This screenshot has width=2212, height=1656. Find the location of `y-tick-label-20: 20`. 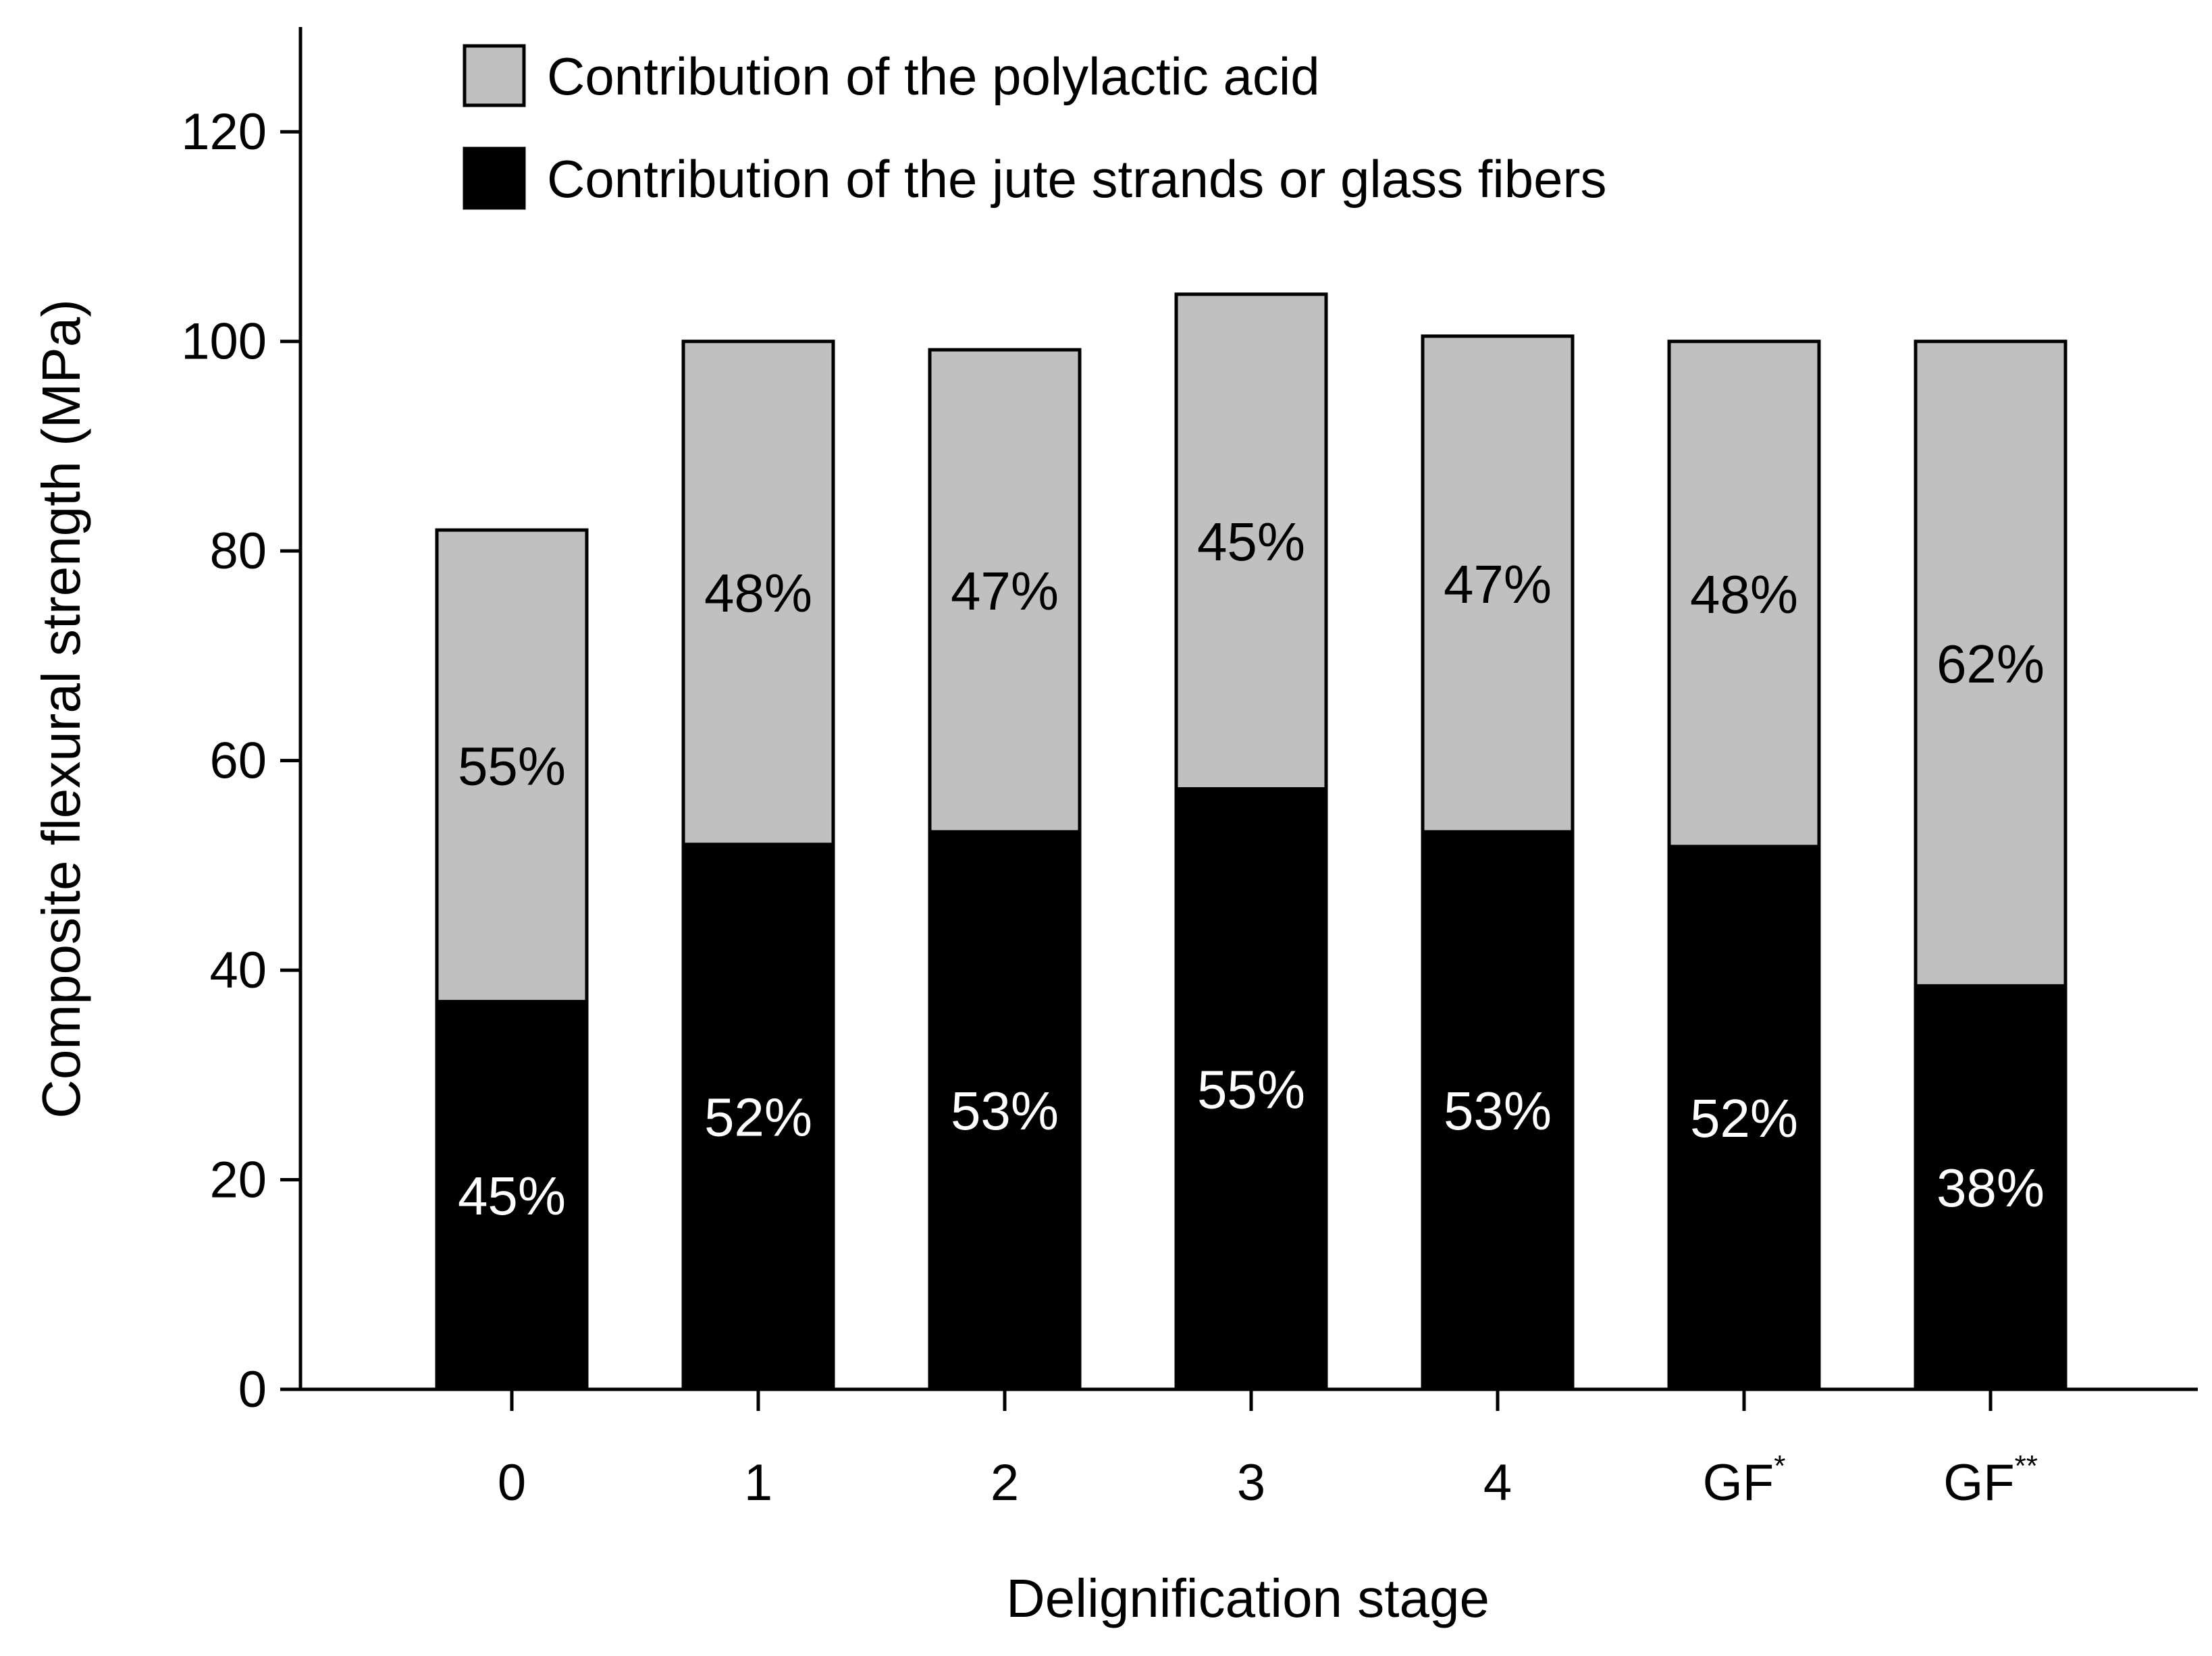

y-tick-label-20: 20 is located at coordinates (238, 1180).